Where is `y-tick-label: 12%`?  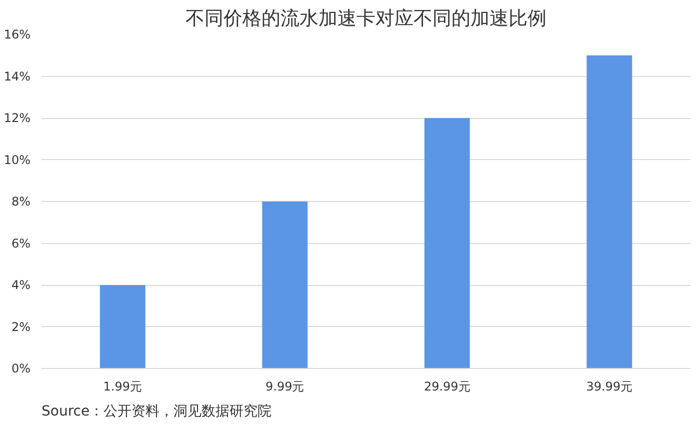
y-tick-label: 12% is located at coordinates (17, 118).